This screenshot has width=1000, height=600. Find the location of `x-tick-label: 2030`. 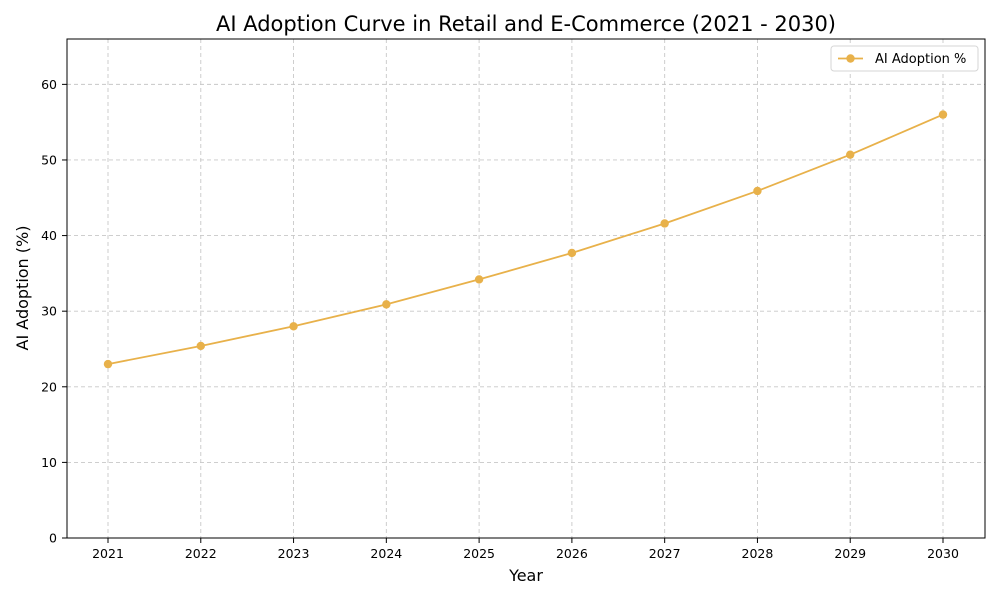

x-tick-label: 2030 is located at coordinates (943, 553).